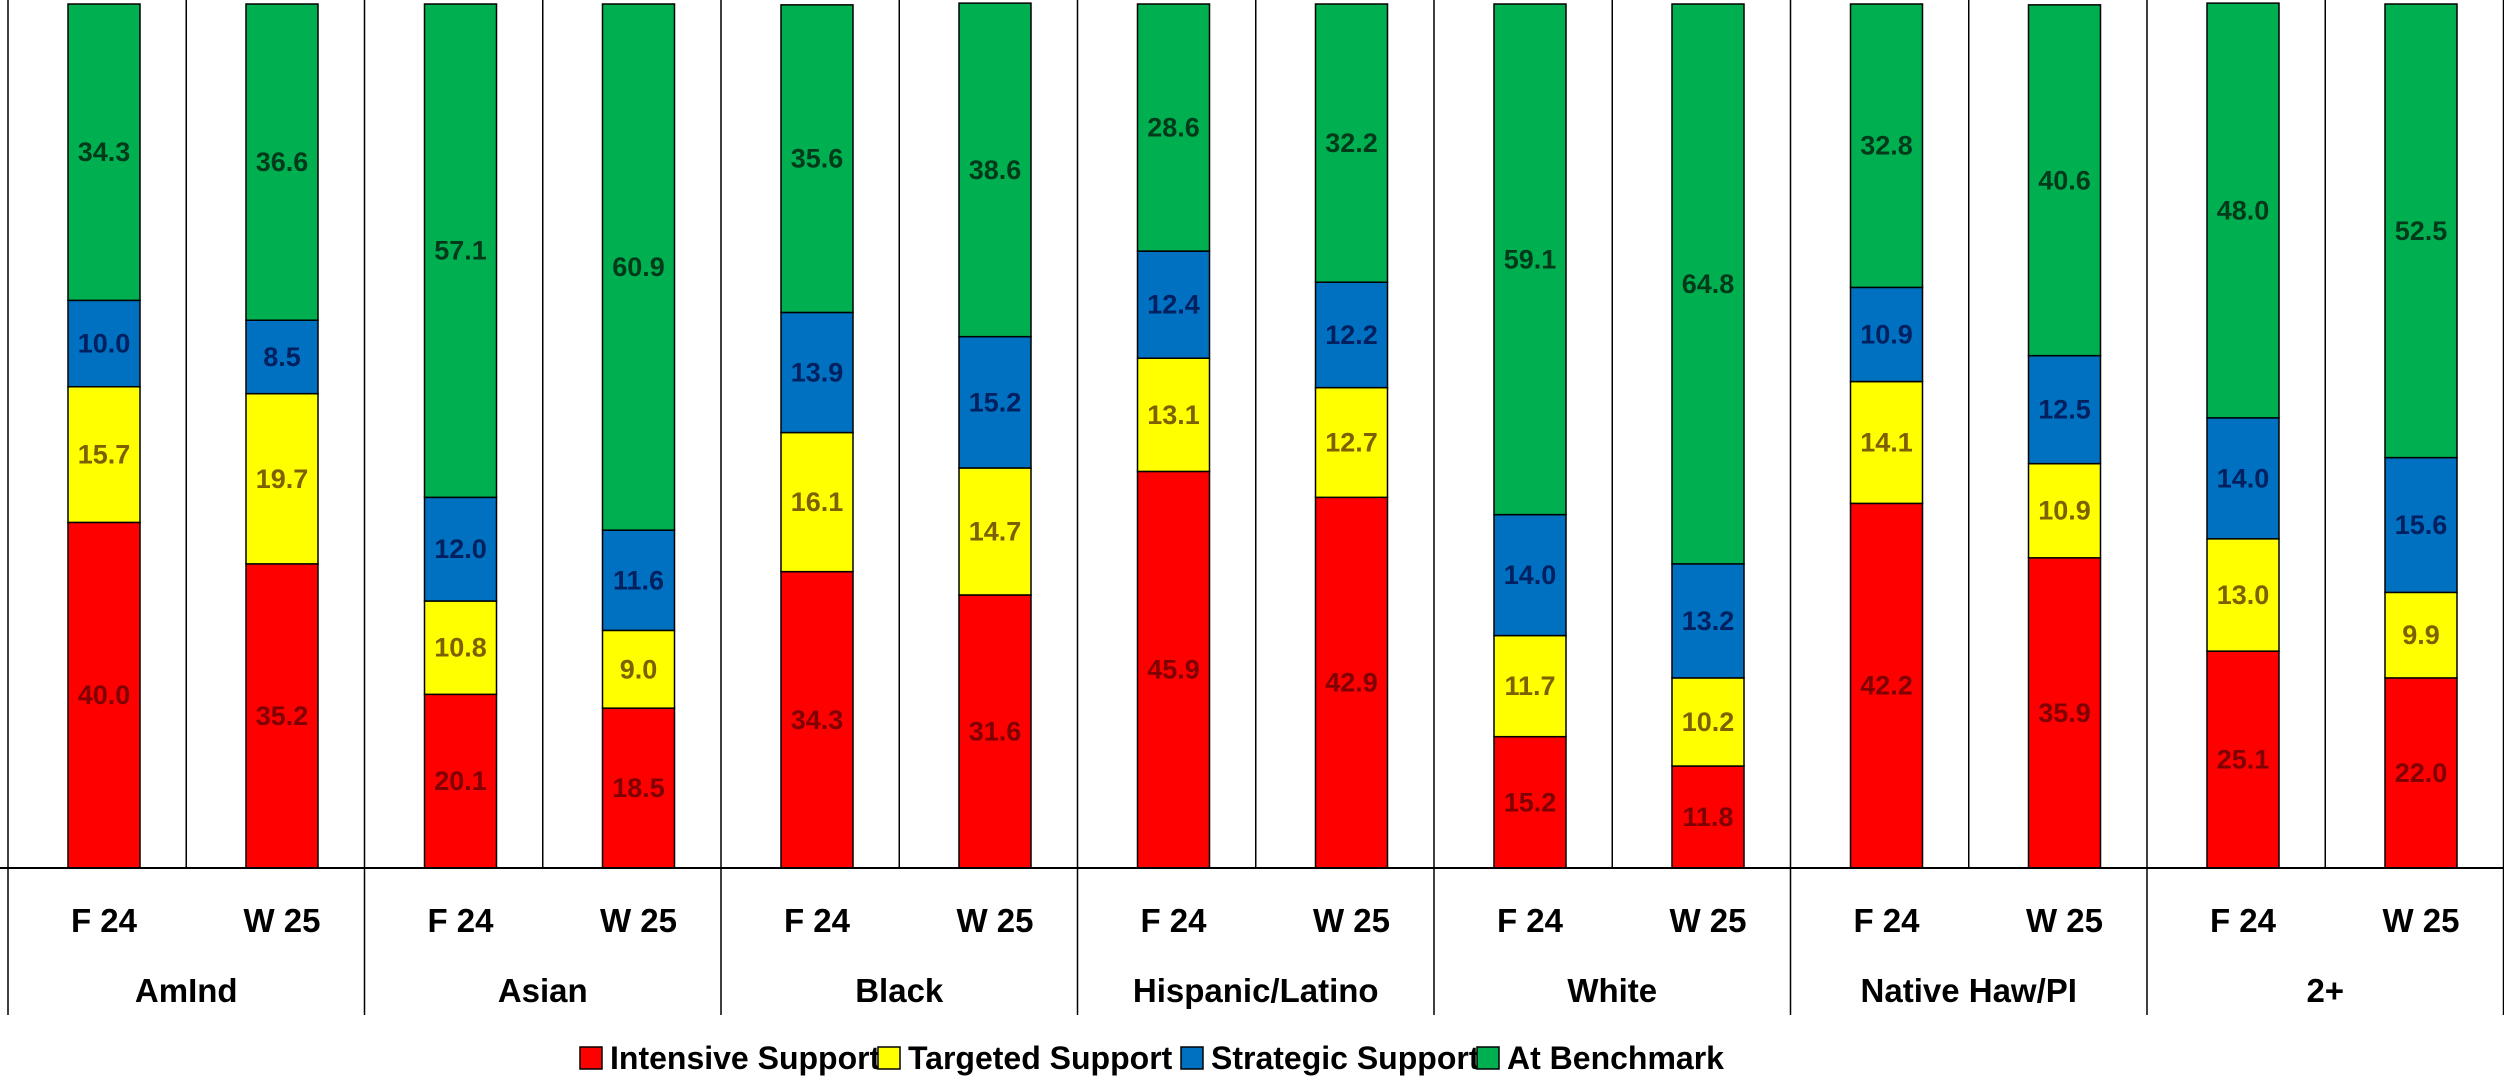 The image size is (2504, 1079). Describe the element at coordinates (1256, 990) in the screenshot. I see `group-tick-label: Hispanic/Latino` at that location.